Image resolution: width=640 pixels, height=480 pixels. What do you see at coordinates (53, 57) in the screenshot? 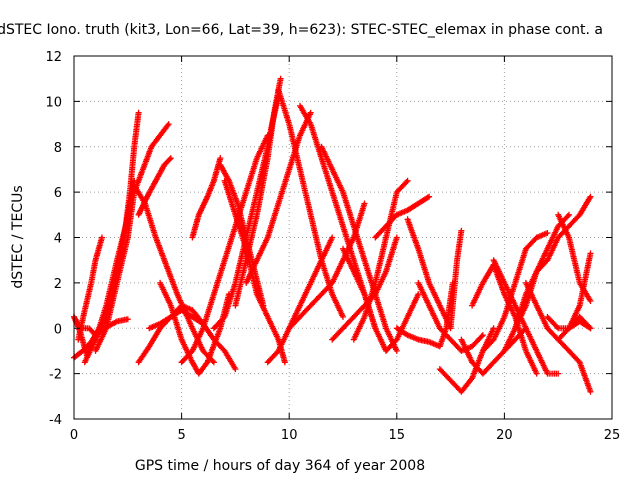
I see `y-tick-label: 12` at bounding box center [53, 57].